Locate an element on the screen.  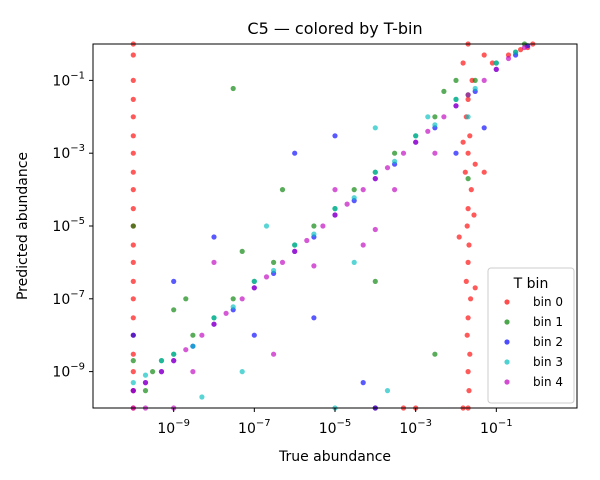
legend-label: bin 2 is located at coordinates (548, 342).